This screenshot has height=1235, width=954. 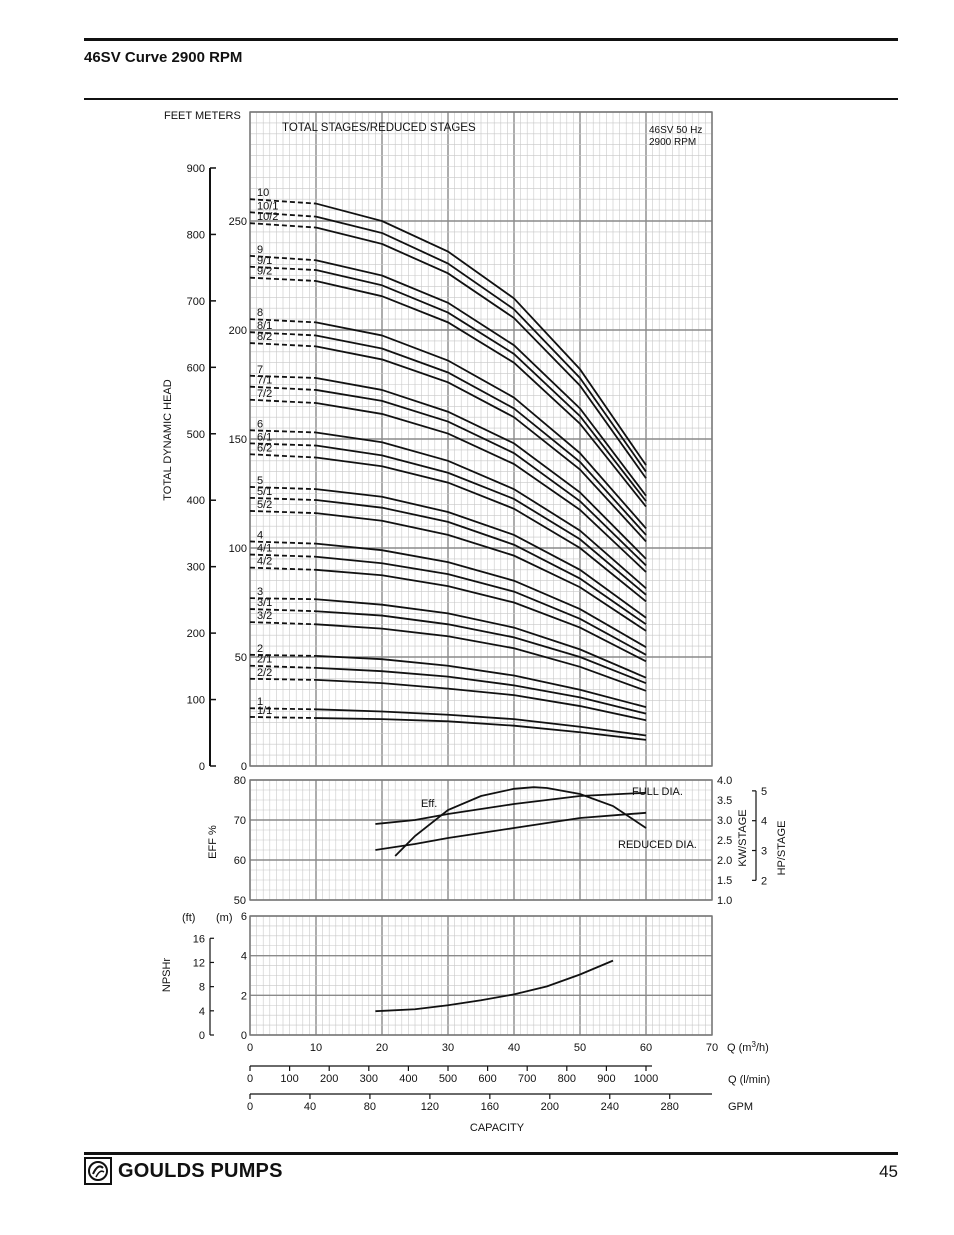 What do you see at coordinates (408, 1079) in the screenshot?
I see `q-lmin-tick-label: 400` at bounding box center [408, 1079].